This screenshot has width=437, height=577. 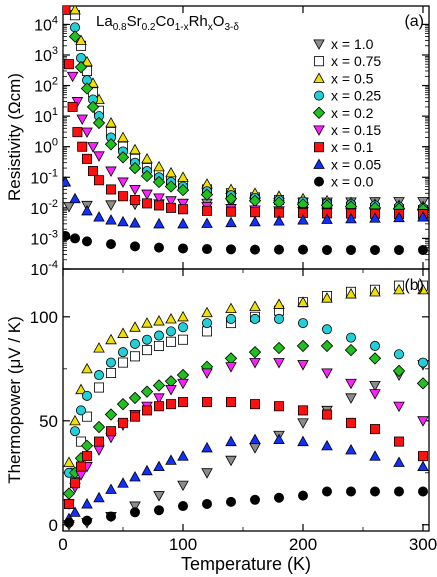 I want to click on legend-label-5: x = 0.15, so click(x=356, y=130).